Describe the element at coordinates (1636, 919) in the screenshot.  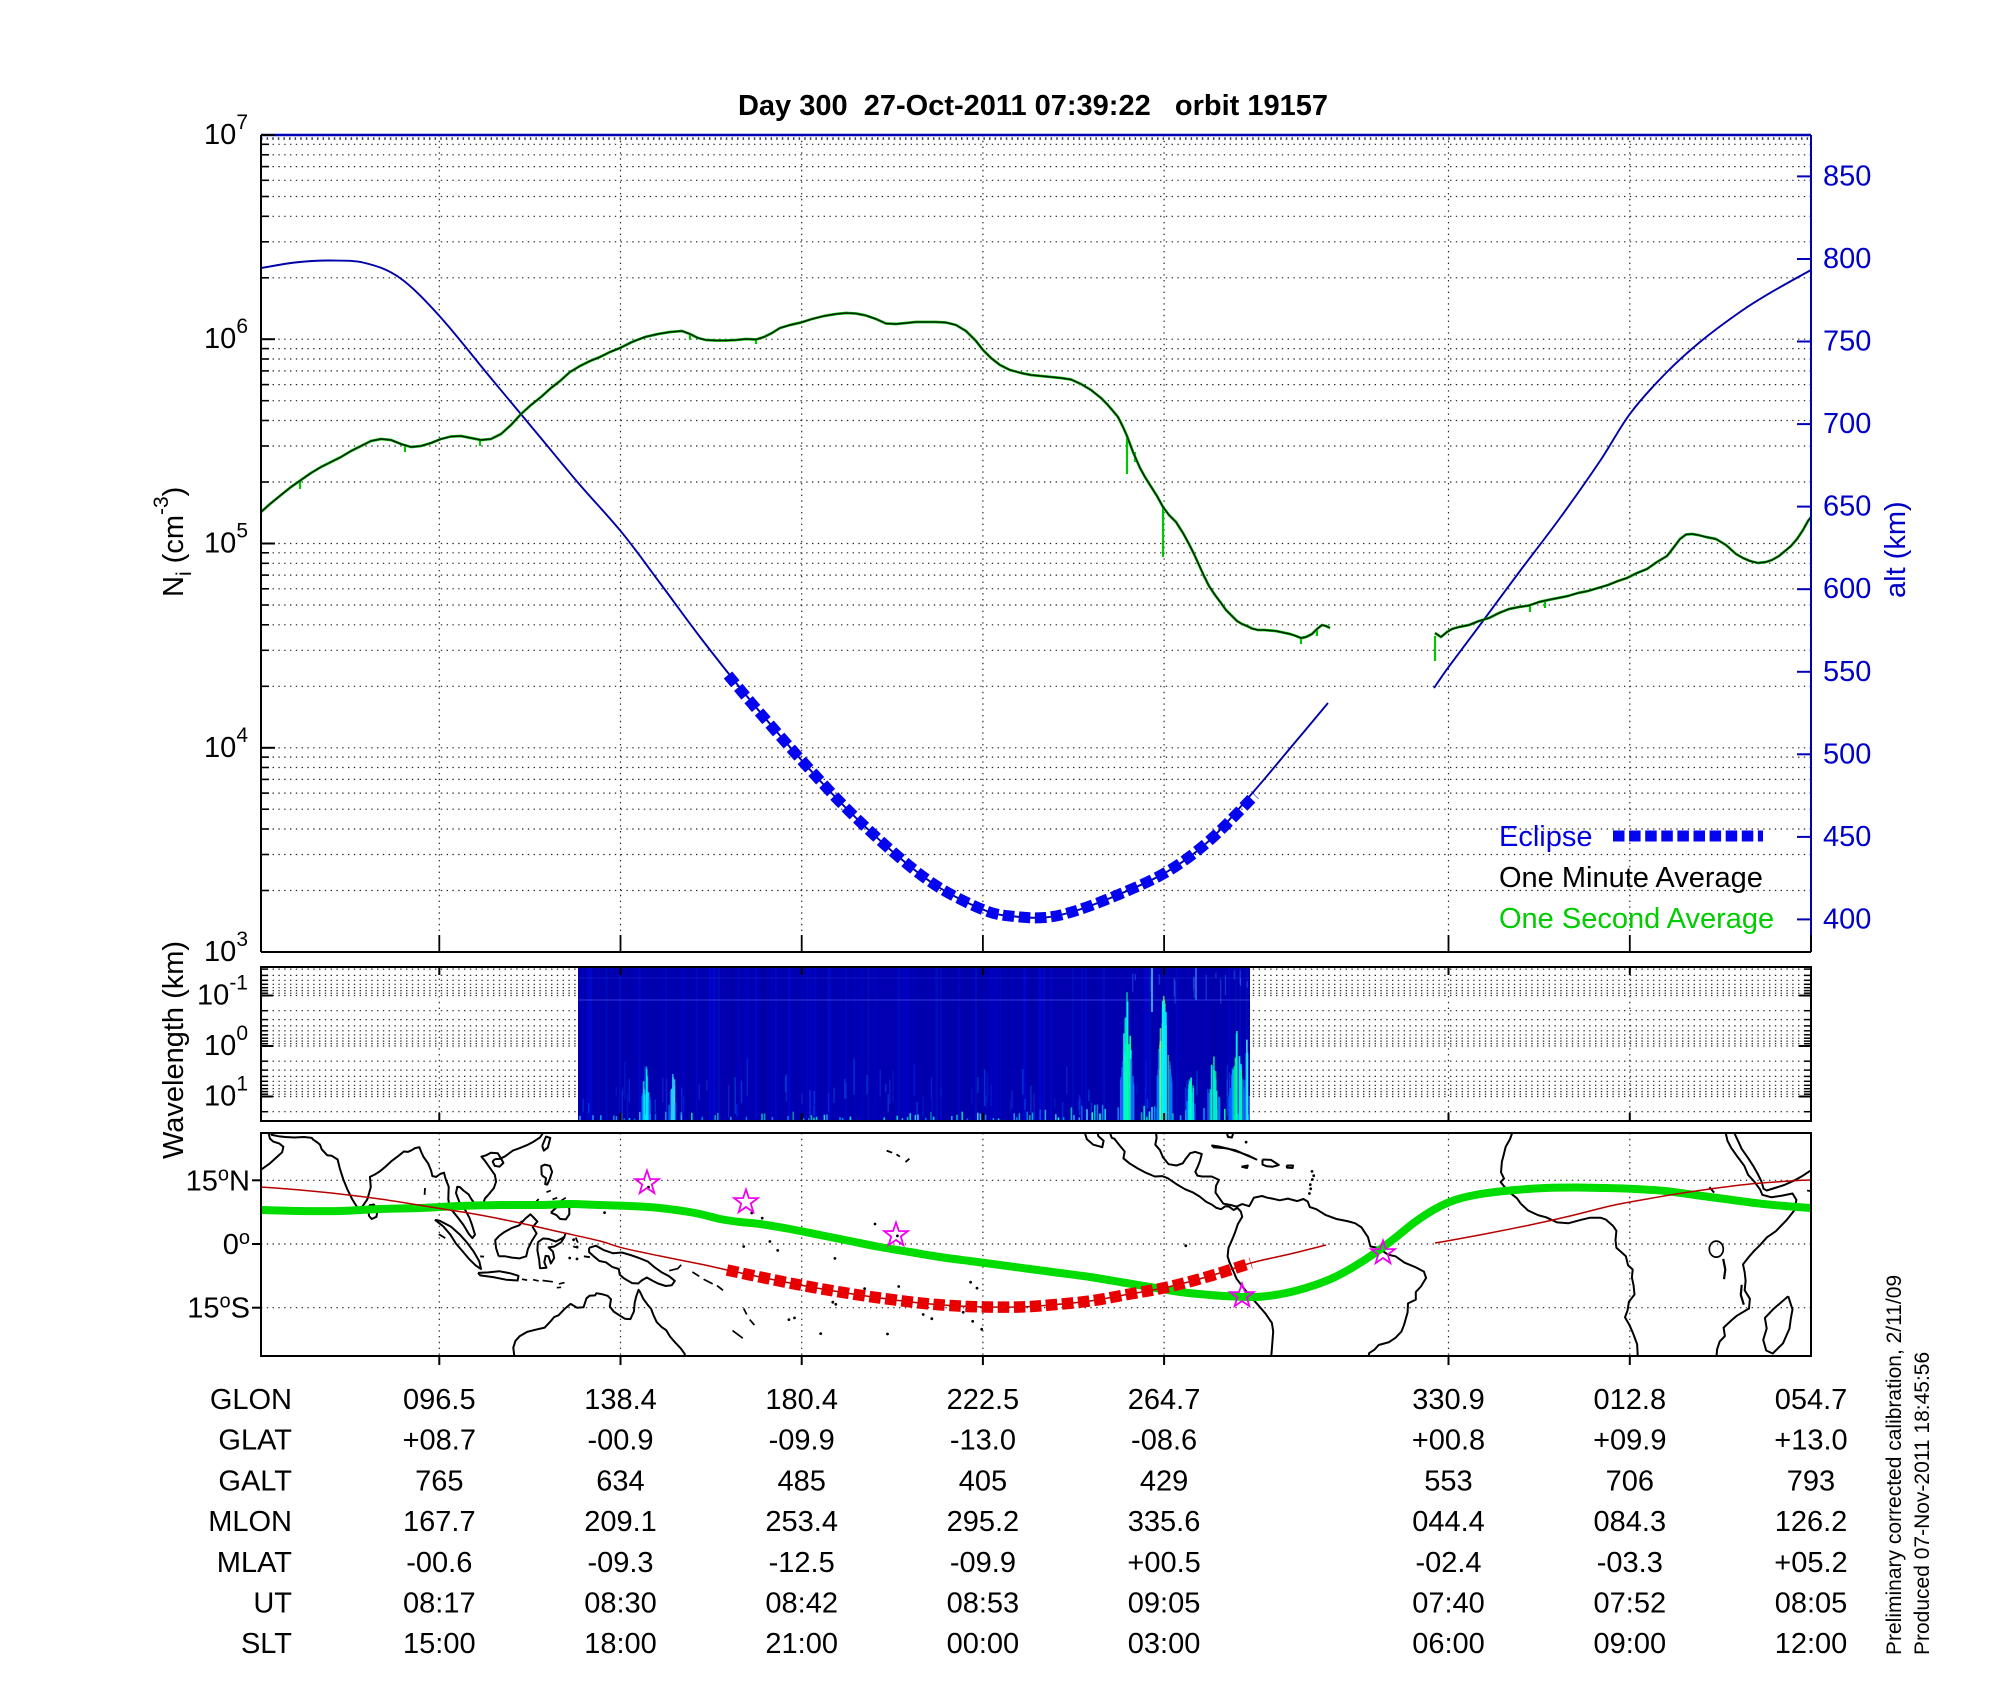
I see `svg-text: One Second Average` at that location.